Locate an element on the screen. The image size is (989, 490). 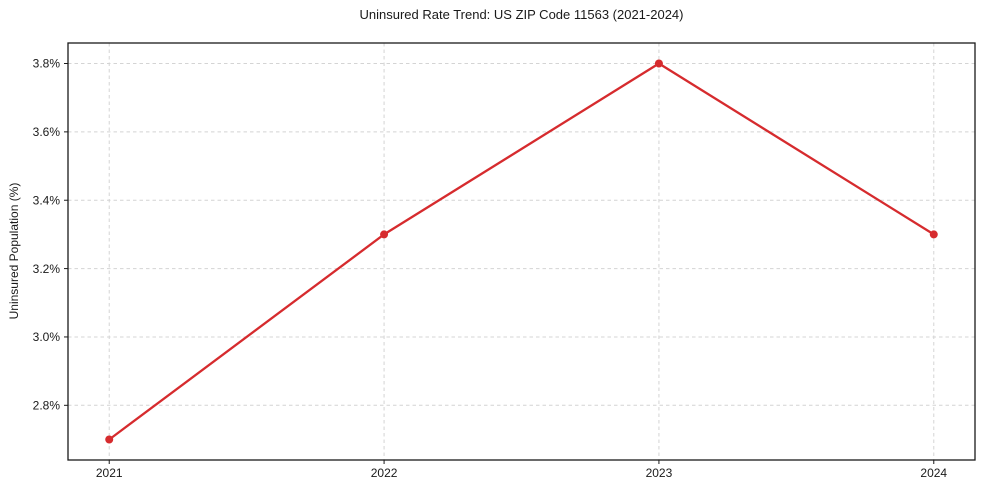
y-tick-label: 2.8% is located at coordinates (47, 406).